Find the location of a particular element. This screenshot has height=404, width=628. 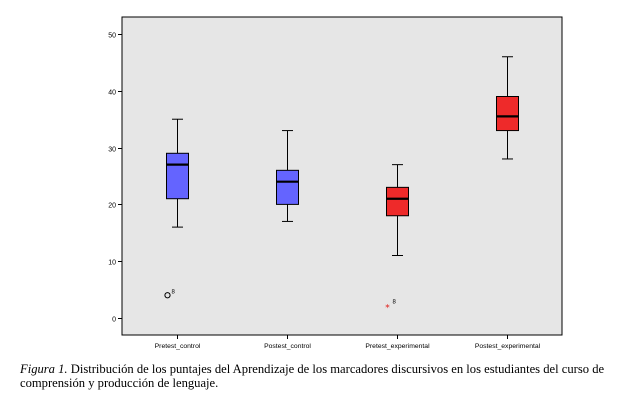

caption-label: Figura 1. is located at coordinates (44, 369).